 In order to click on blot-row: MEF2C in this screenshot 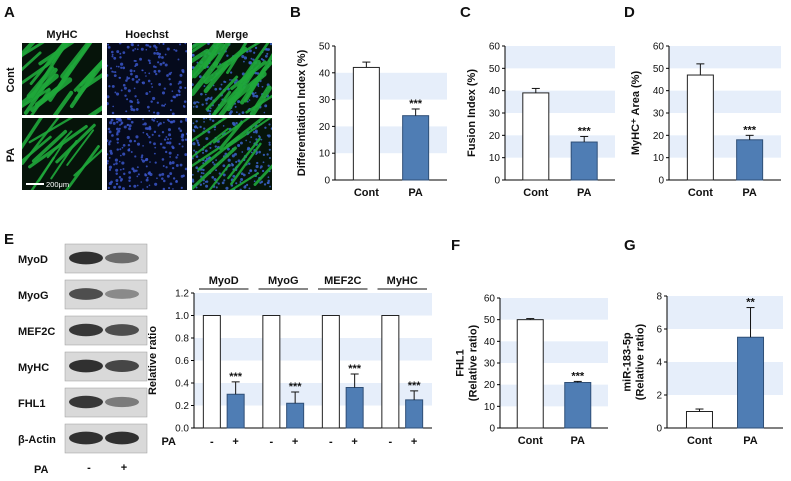, I will do `click(83, 330)`.